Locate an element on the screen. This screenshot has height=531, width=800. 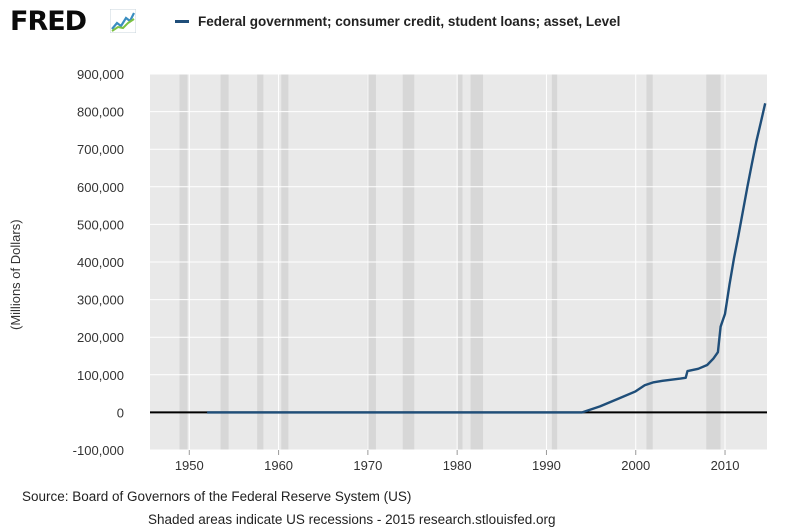
y-tick-label: 300,000 is located at coordinates (100, 300).